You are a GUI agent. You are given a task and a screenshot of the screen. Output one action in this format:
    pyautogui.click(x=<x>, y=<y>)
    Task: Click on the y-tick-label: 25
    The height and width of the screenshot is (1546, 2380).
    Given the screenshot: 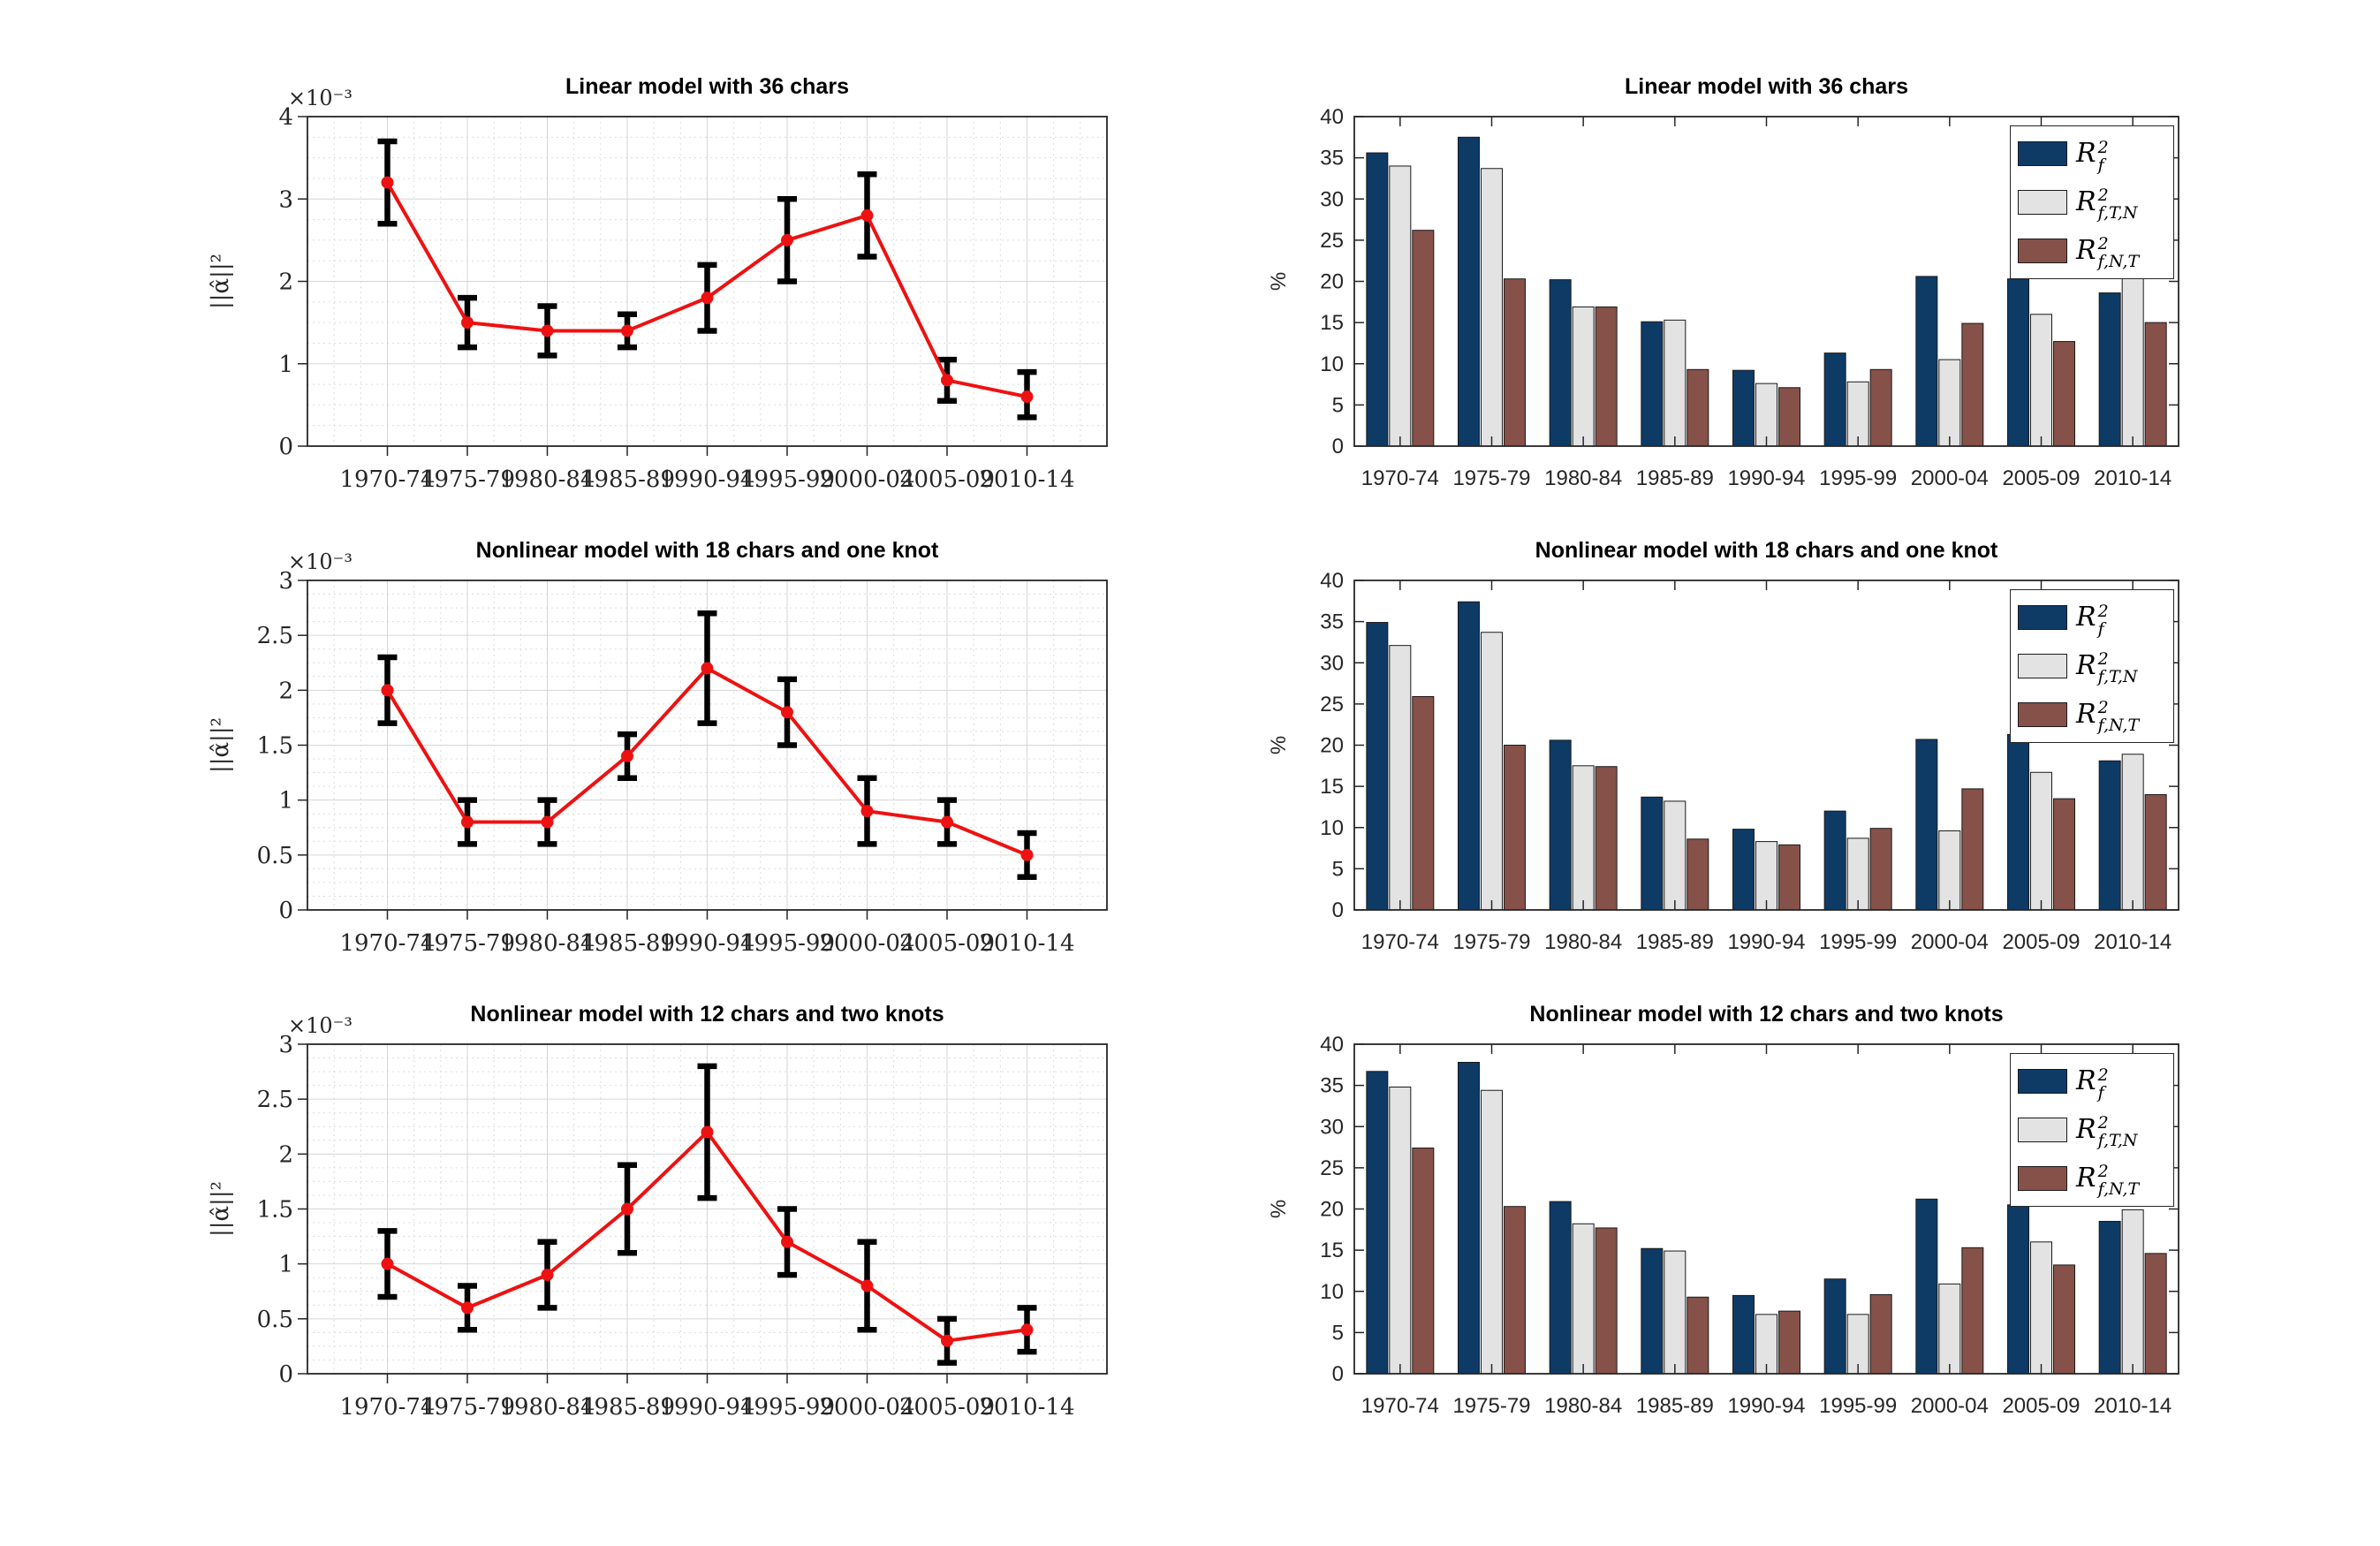 What is the action you would take?
    pyautogui.click(x=1332, y=241)
    